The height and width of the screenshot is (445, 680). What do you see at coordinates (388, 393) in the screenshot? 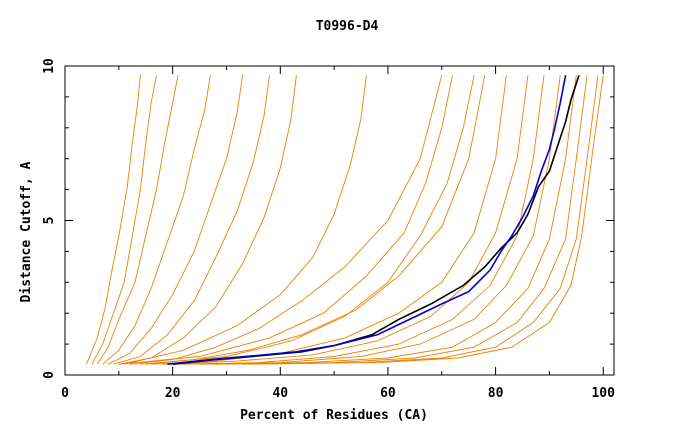
I see `x-tick-label-60: 60` at bounding box center [388, 393].